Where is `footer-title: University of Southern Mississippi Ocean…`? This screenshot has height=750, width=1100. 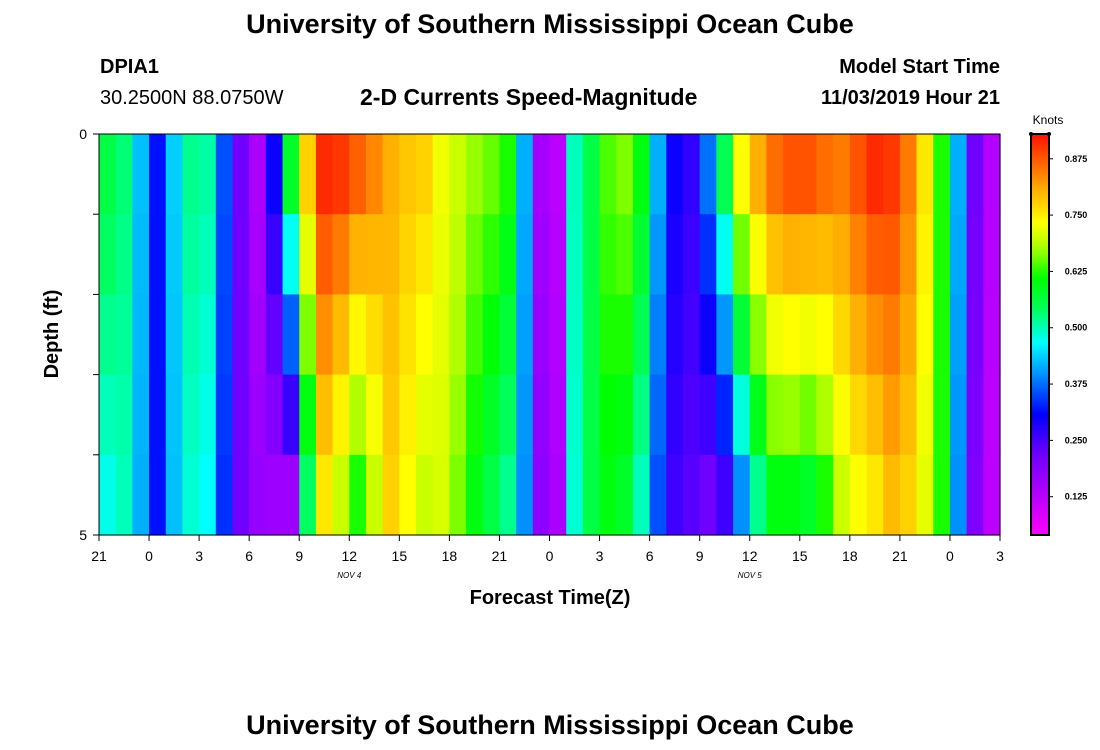 footer-title: University of Southern Mississippi Ocean… is located at coordinates (550, 725).